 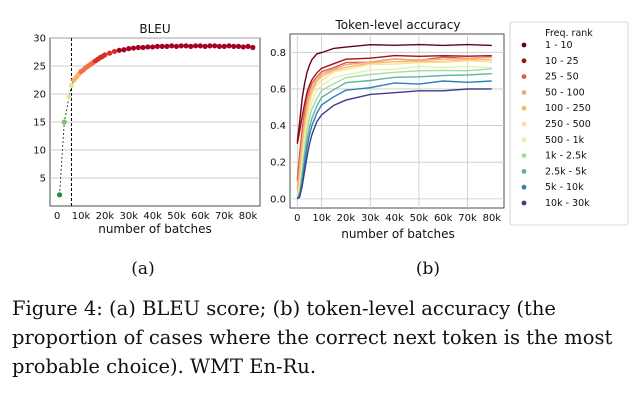 What do you see at coordinates (155, 108) in the screenshot?
I see `bleu-grid` at bounding box center [155, 108].